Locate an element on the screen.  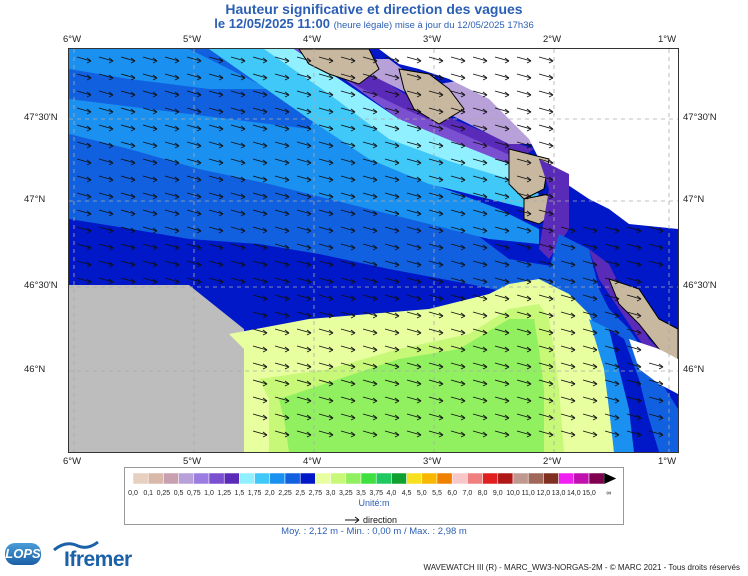
lat-label: 46°30'N is located at coordinates (41, 285).